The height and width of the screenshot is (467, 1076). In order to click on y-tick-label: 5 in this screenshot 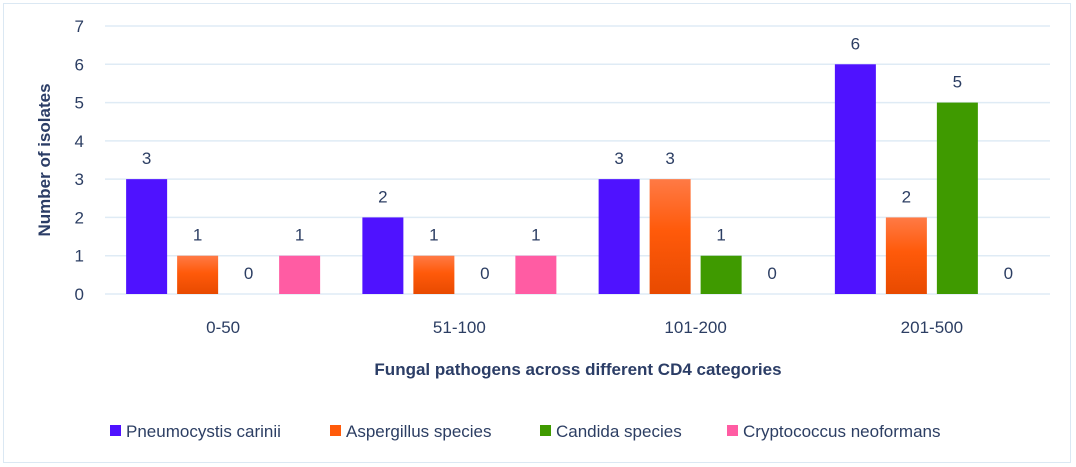, I will do `click(79, 103)`.